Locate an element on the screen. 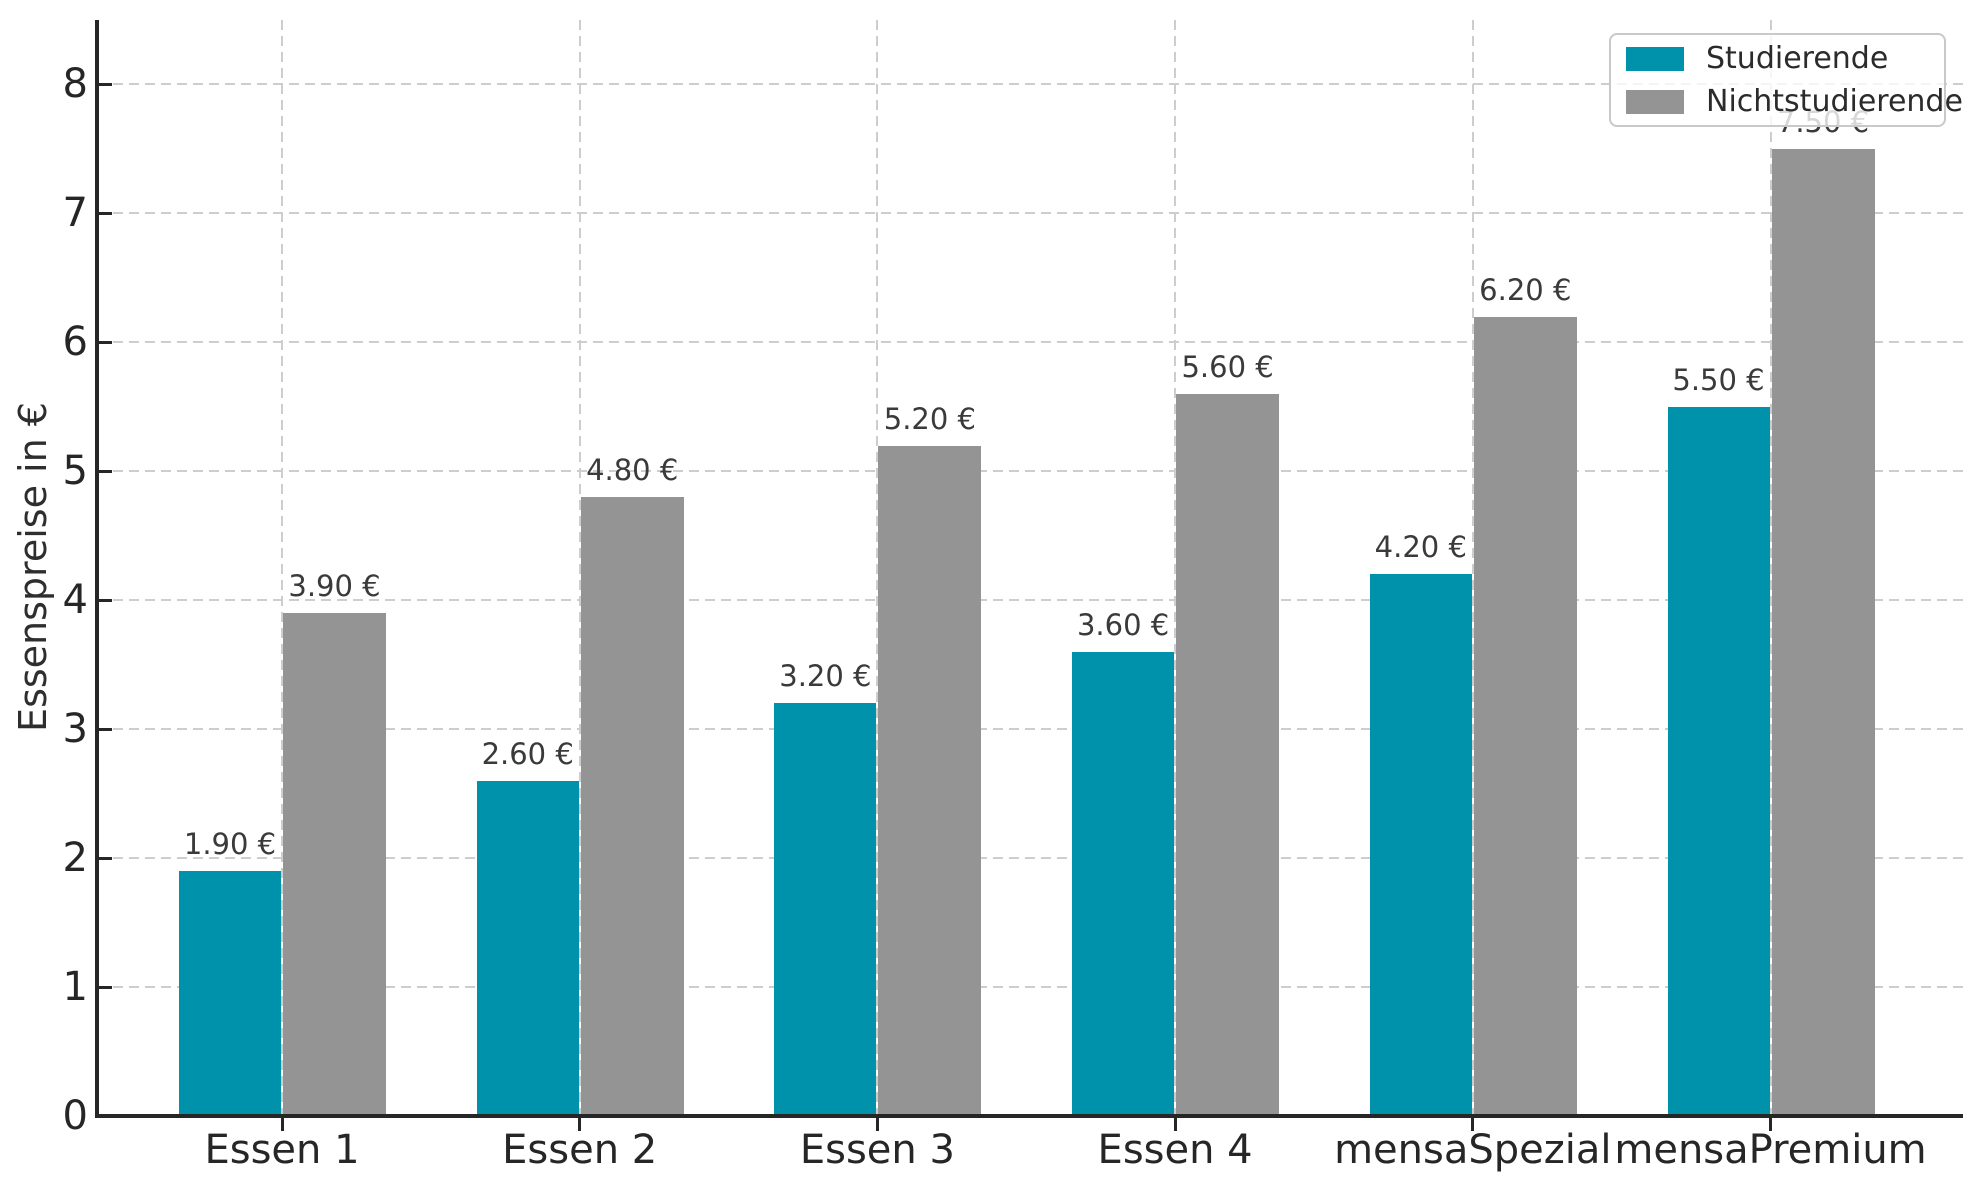  x-tick-label-essen-2: Essen 2 is located at coordinates (580, 1150).